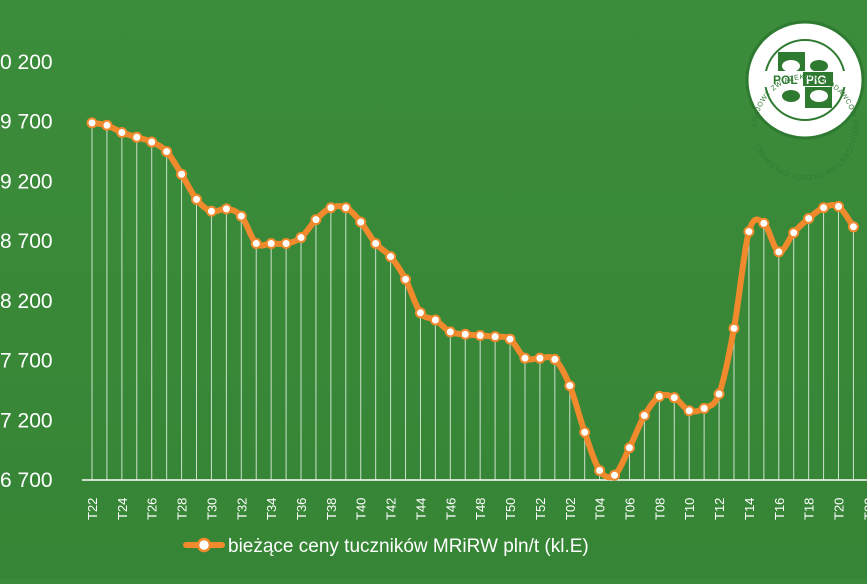  Describe the element at coordinates (480, 509) in the screenshot. I see `x-tick-label: T48` at that location.